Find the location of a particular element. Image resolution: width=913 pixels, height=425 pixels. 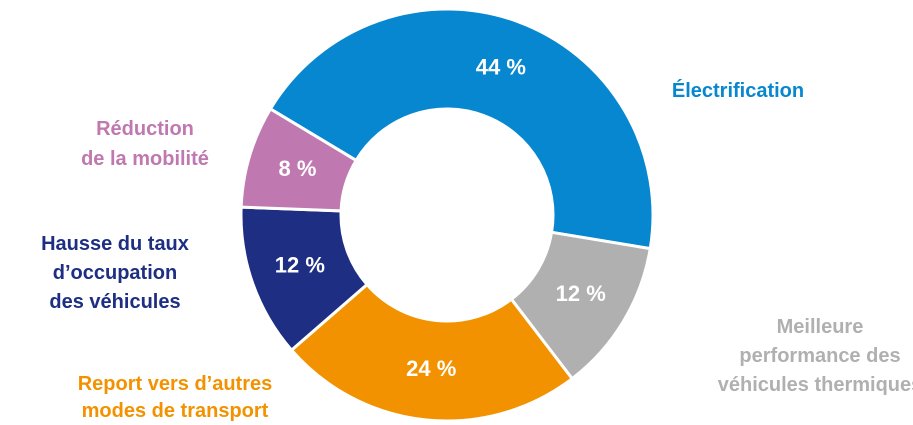

category-label: Report vers d’autres modes de transport is located at coordinates (175, 397).